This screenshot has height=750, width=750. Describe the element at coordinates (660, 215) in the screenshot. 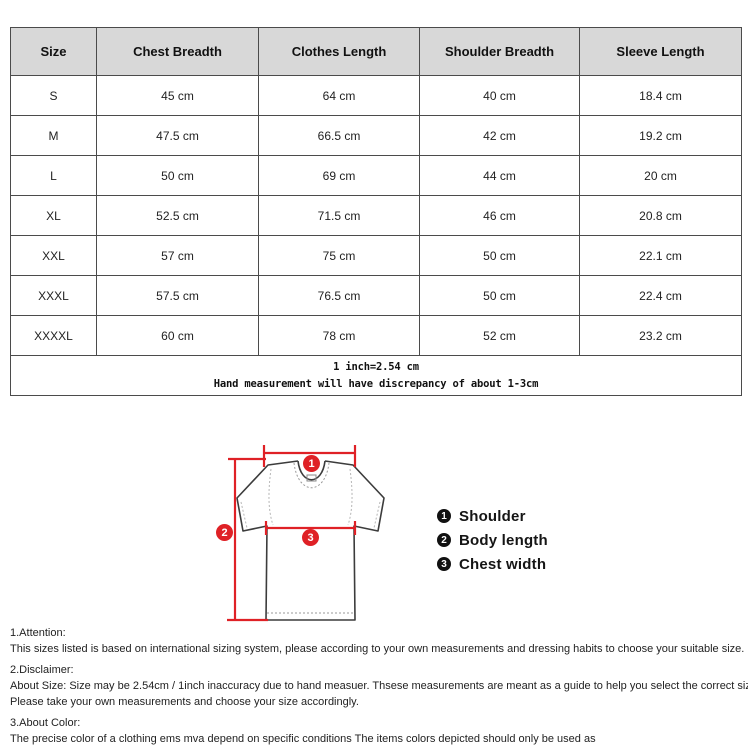

I see `sleeve-cell: 20.8 cm` at that location.